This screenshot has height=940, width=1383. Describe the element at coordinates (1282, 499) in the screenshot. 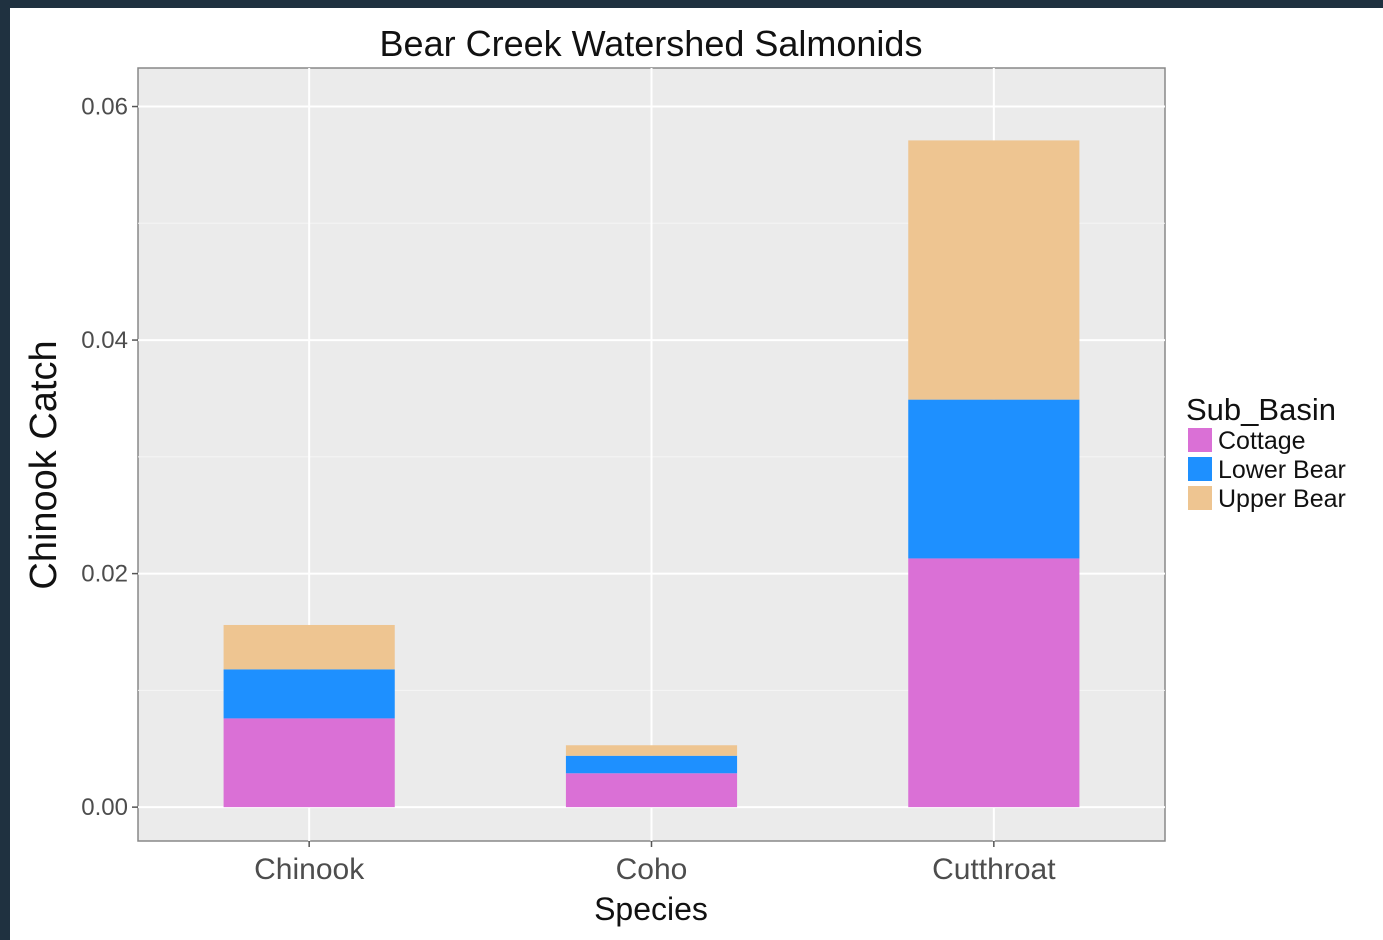

I see `legend-label: Upper Bear` at that location.